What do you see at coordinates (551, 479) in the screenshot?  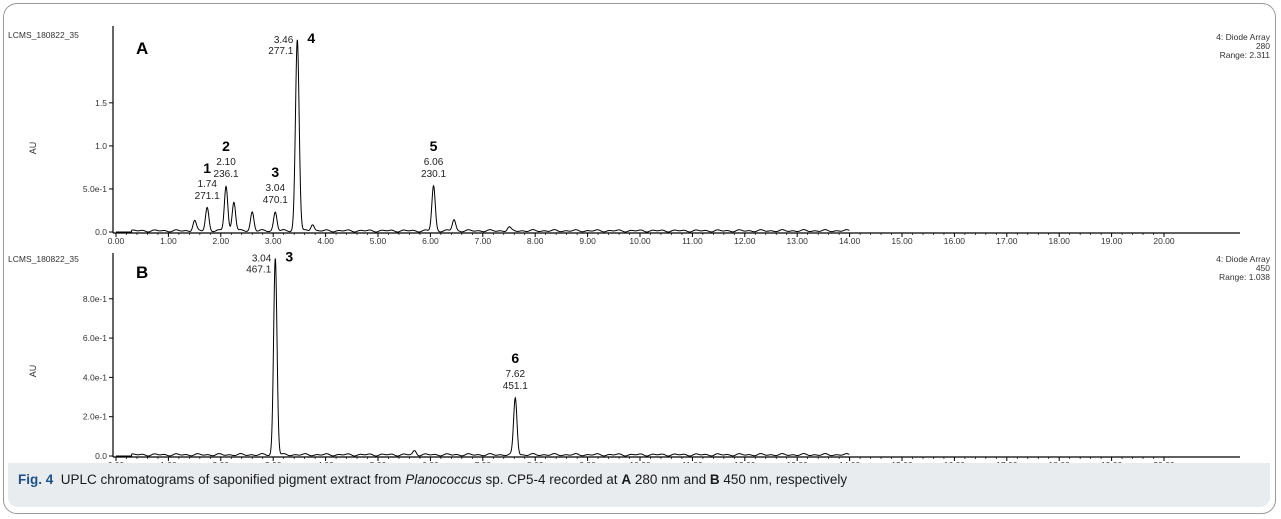 I see `caption-text-2: sp. CP5-4 recorded at` at bounding box center [551, 479].